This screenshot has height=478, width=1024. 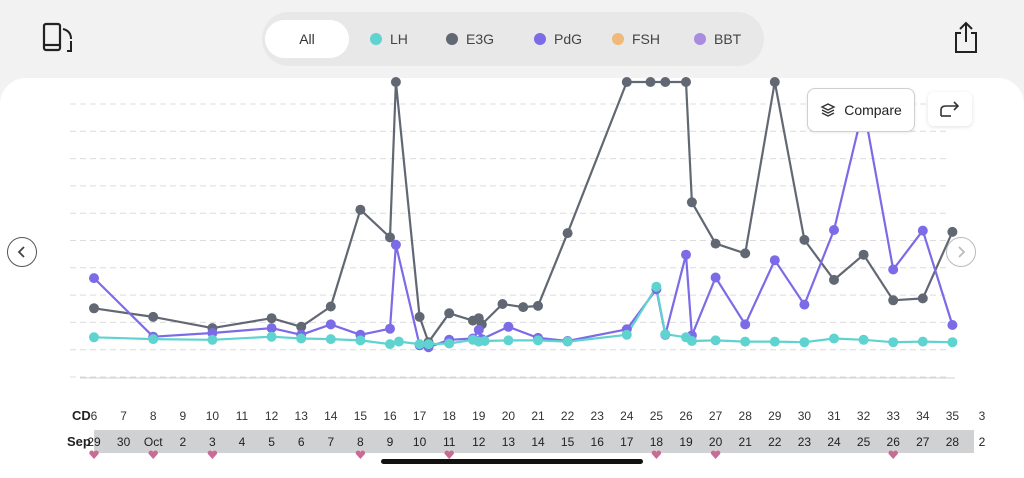 I want to click on filter-lh: LH, so click(x=389, y=39).